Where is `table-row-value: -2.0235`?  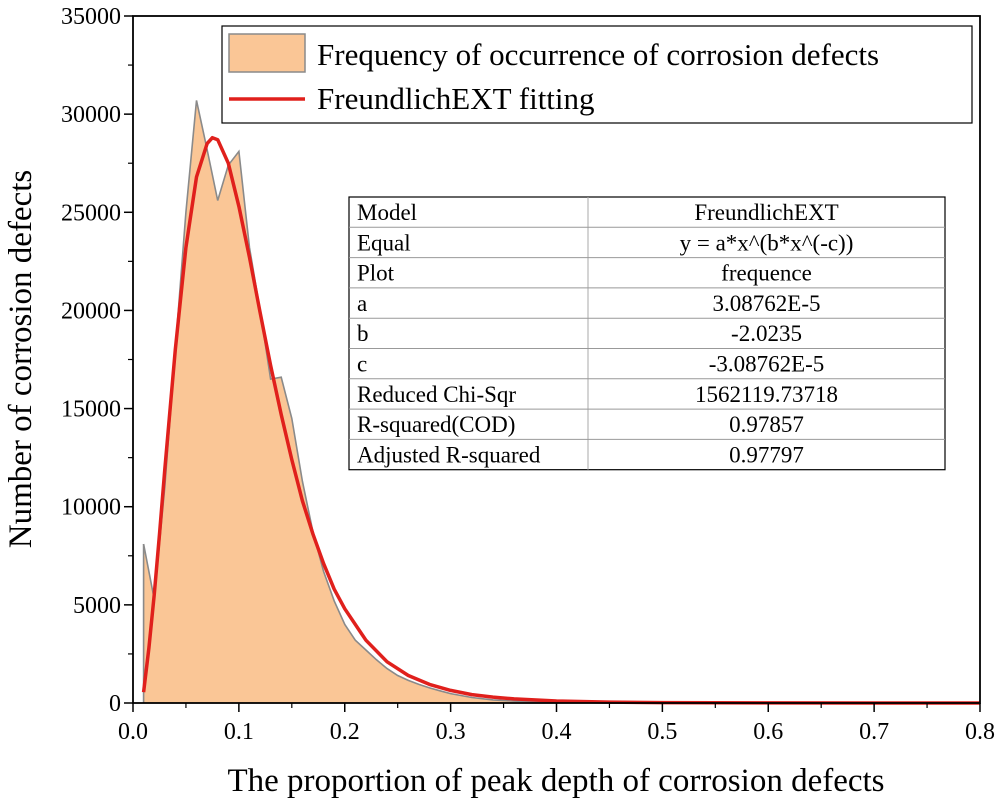 table-row-value: -2.0235 is located at coordinates (766, 333).